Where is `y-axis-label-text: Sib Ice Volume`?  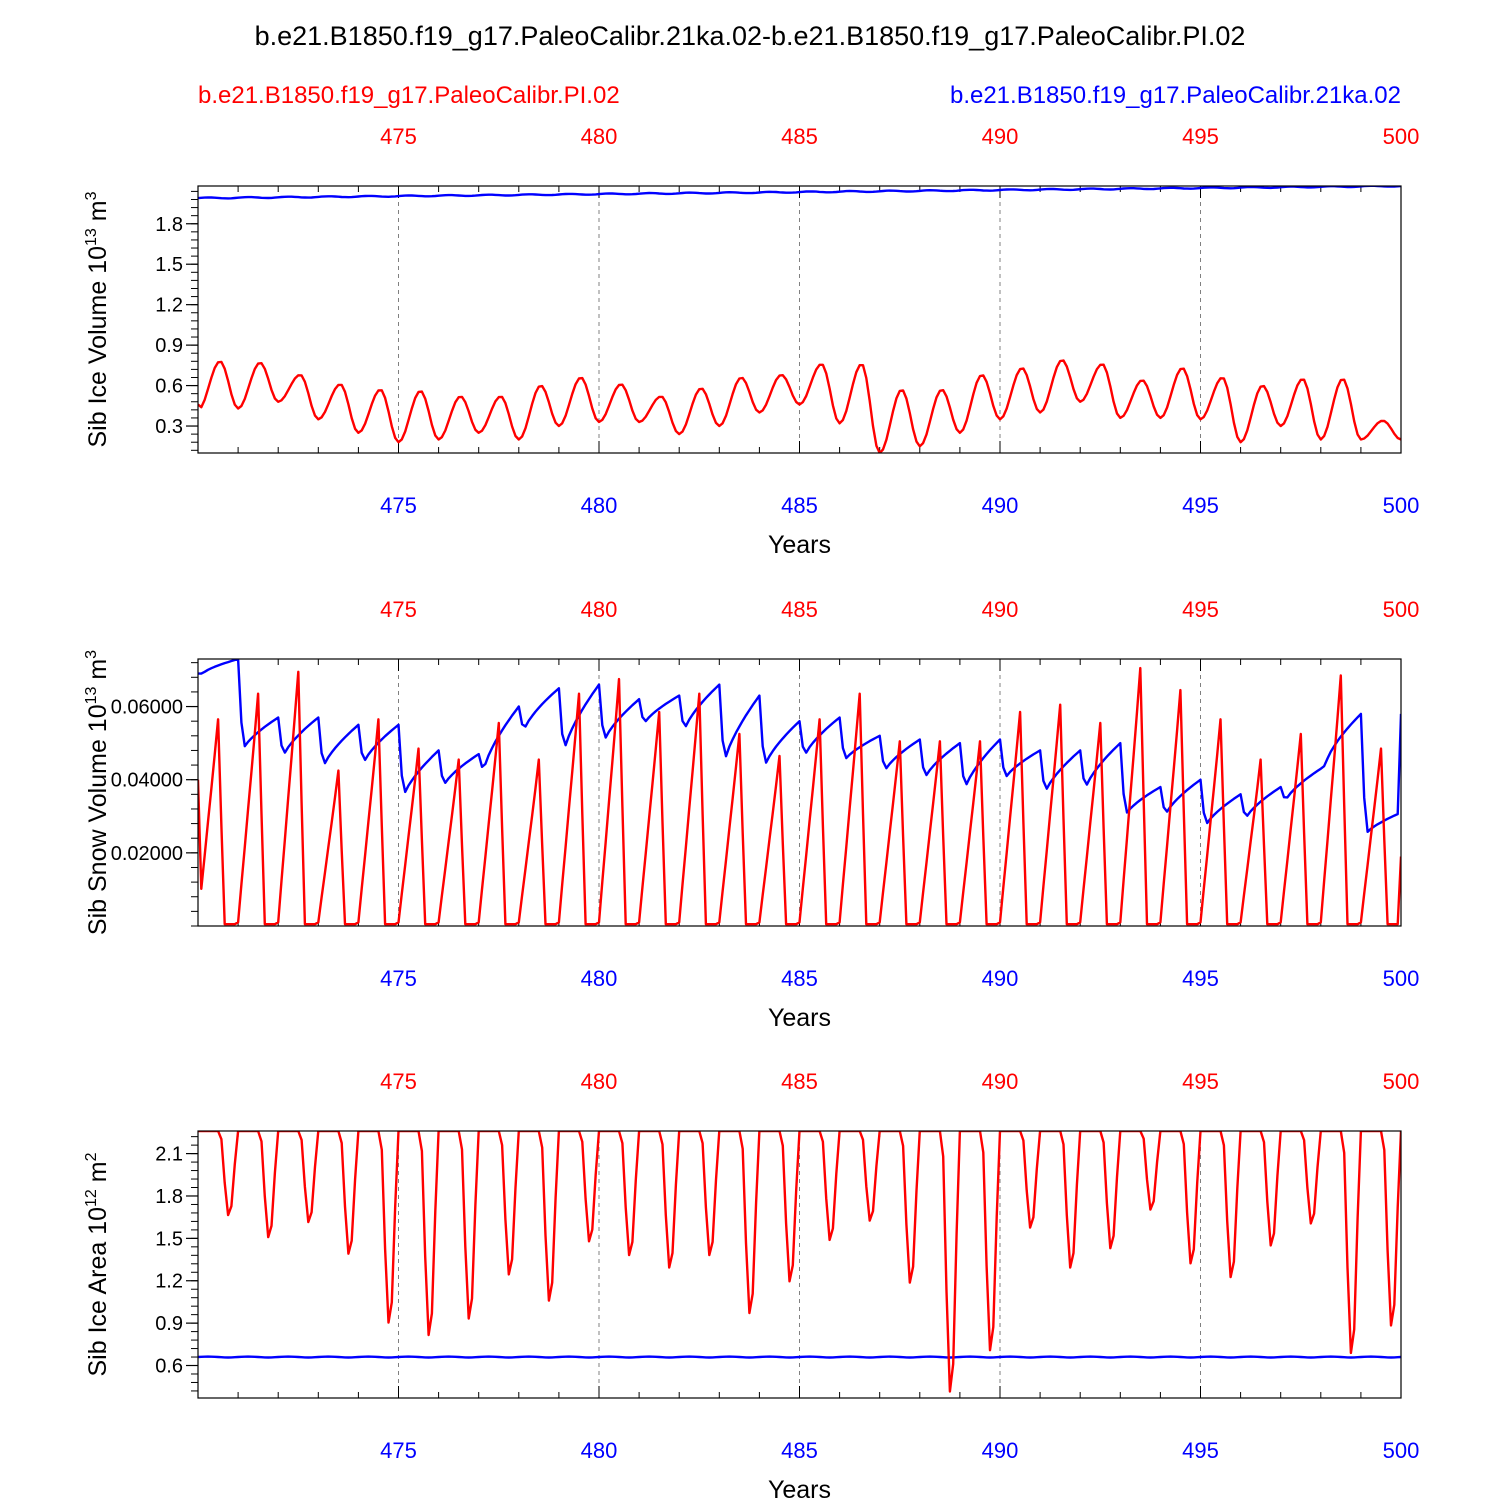
y-axis-label-text: Sib Ice Volume is located at coordinates (98, 361).